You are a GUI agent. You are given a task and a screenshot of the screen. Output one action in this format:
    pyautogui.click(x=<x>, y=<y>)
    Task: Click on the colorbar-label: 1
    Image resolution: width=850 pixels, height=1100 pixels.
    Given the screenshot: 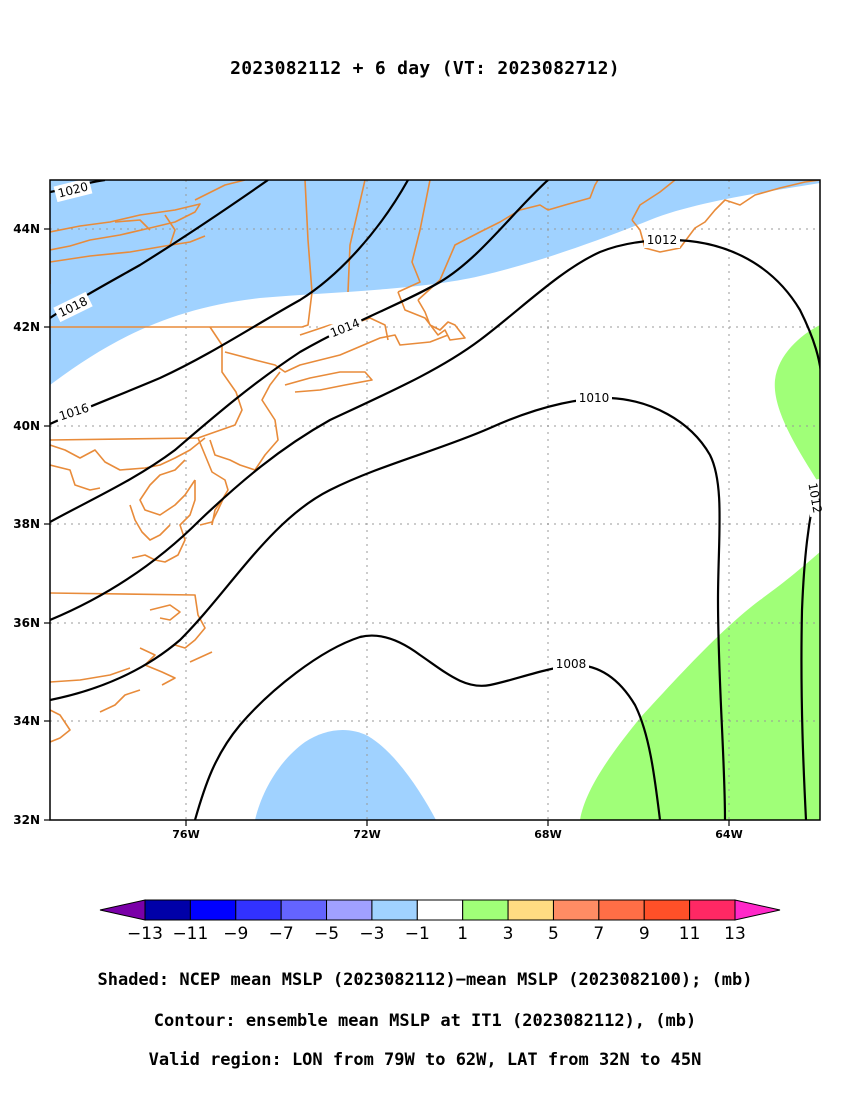 What is the action you would take?
    pyautogui.click(x=462, y=934)
    